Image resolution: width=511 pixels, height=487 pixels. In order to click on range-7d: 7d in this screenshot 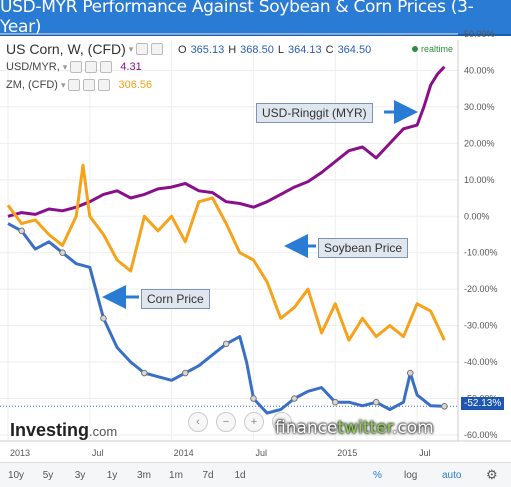, I will do `click(208, 475)`.